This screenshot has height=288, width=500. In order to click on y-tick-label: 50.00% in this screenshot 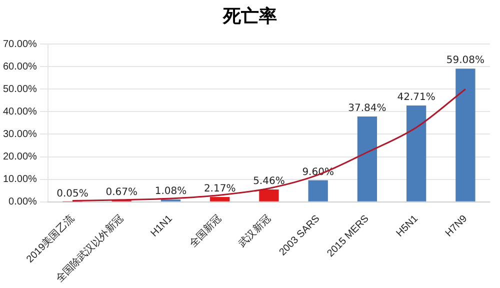, I will do `click(20, 89)`.